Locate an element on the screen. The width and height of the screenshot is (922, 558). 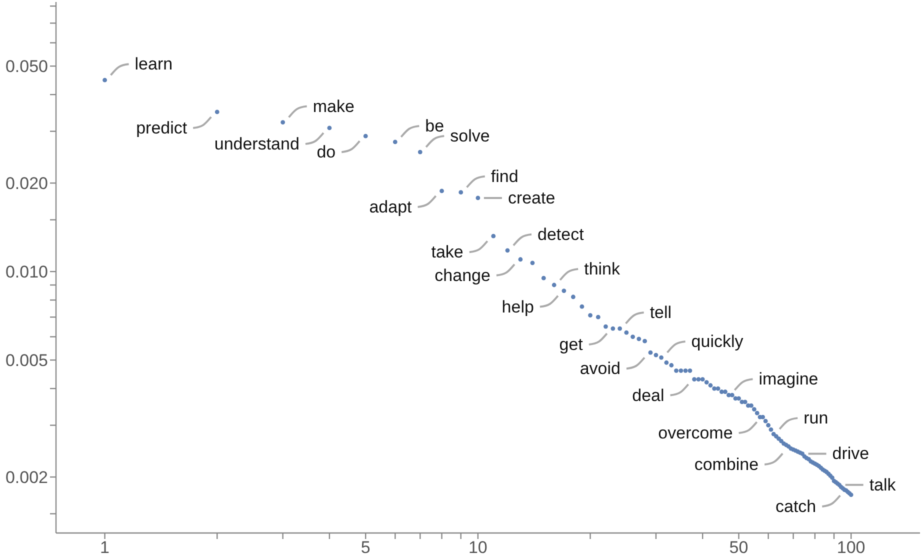
annotation: avoid is located at coordinates (600, 368).